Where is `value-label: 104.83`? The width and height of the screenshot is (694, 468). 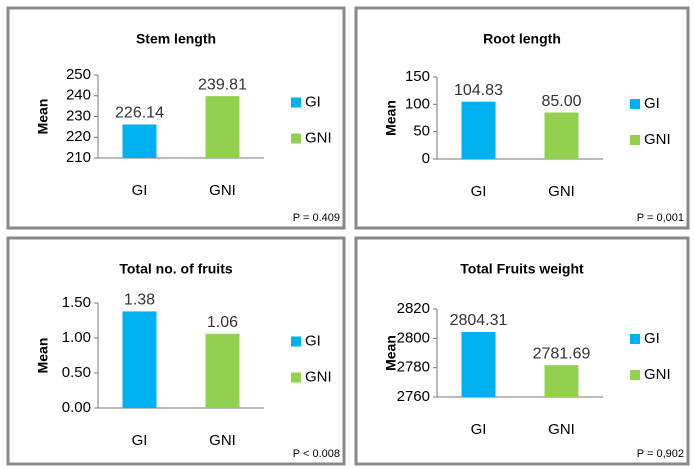 value-label: 104.83 is located at coordinates (478, 90).